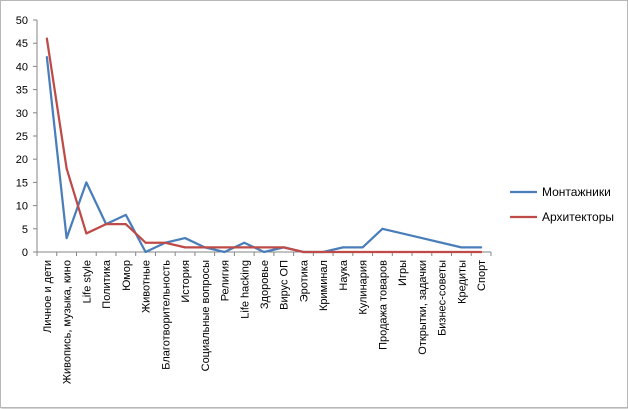  Describe the element at coordinates (364, 287) in the screenshot. I see `x-tick-label: Кулинария` at that location.